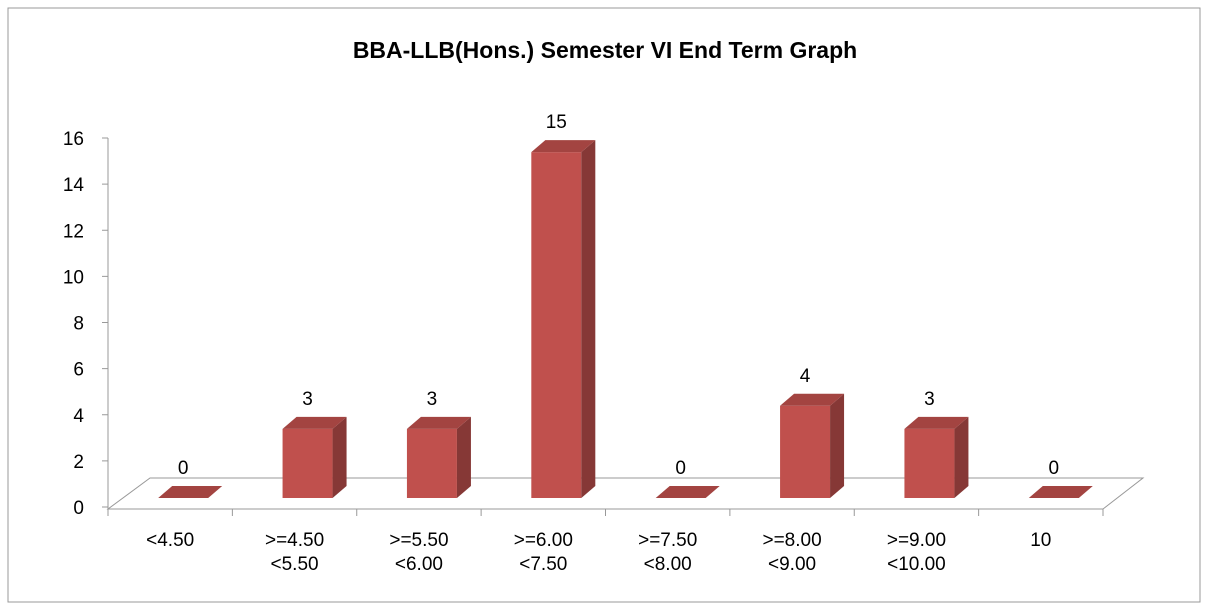 Image resolution: width=1210 pixels, height=604 pixels. What do you see at coordinates (78, 508) in the screenshot?
I see `y-tick-label: 0` at bounding box center [78, 508].